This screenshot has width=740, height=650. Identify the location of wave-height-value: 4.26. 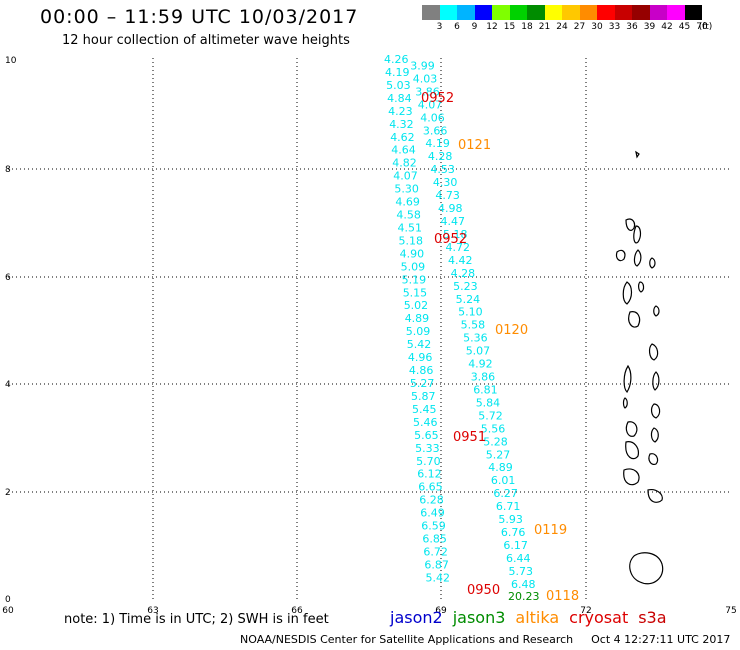
(396, 59).